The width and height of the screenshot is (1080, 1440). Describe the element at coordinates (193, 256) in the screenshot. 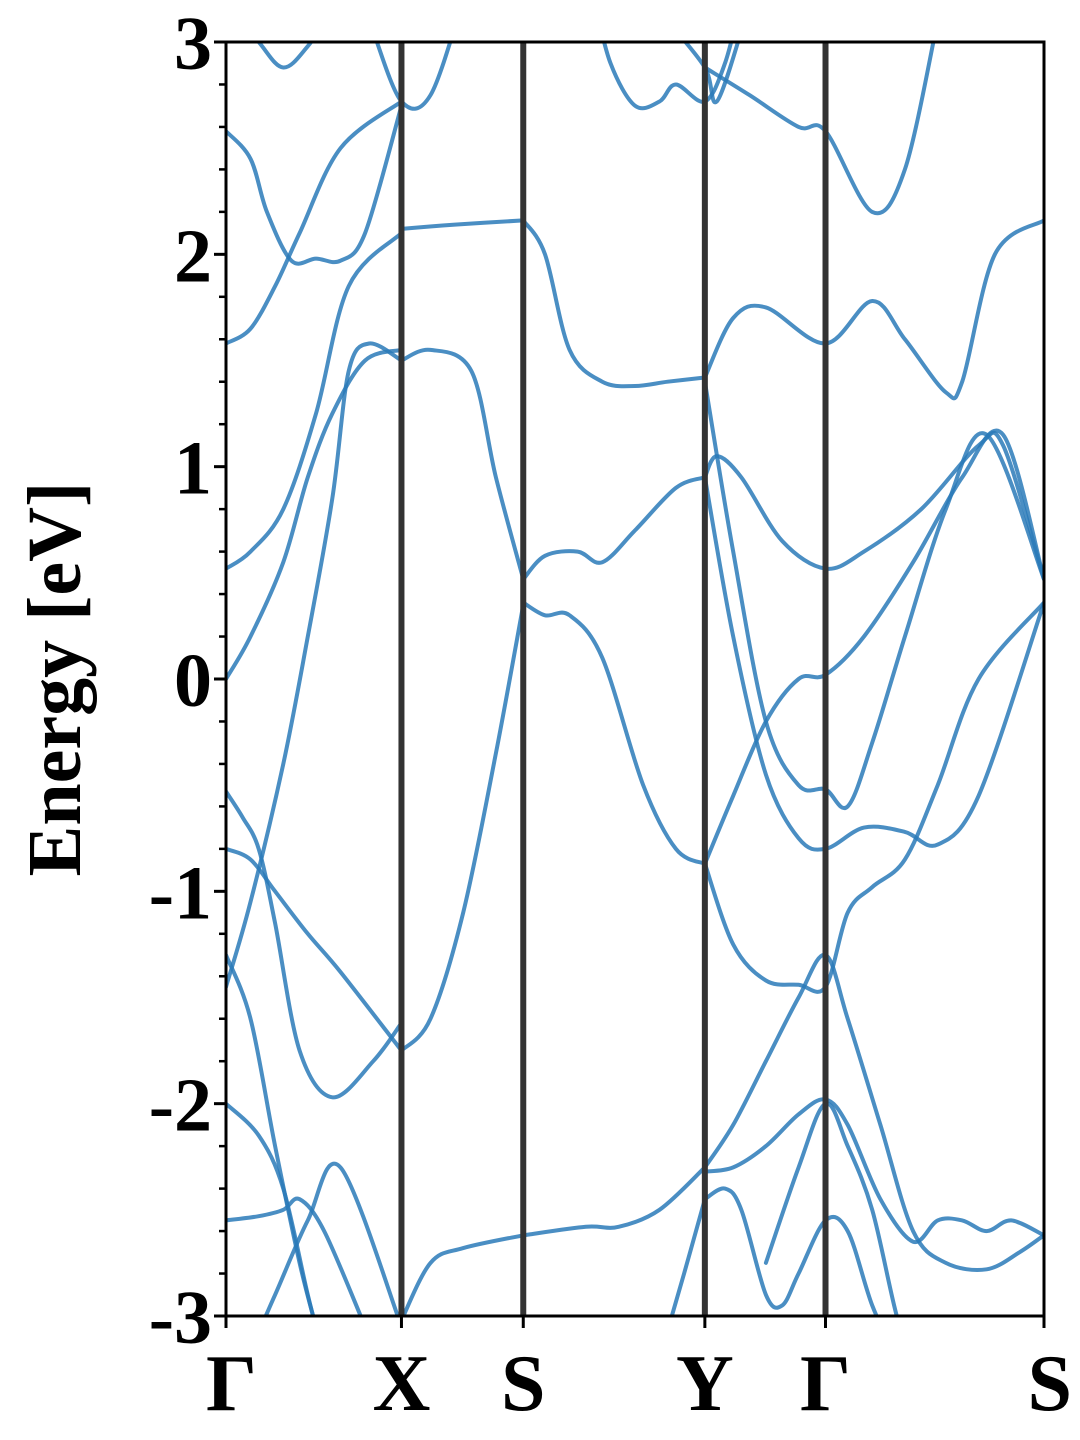

I see `y-tick-label: 2` at that location.